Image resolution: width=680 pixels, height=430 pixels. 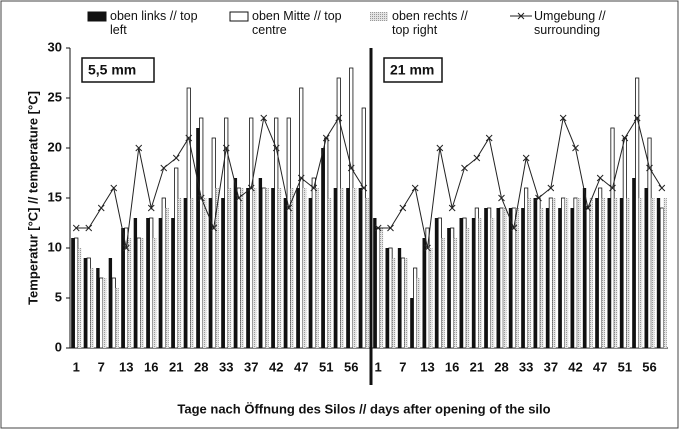 I want to click on x-tick-label: 51, so click(x=625, y=366).